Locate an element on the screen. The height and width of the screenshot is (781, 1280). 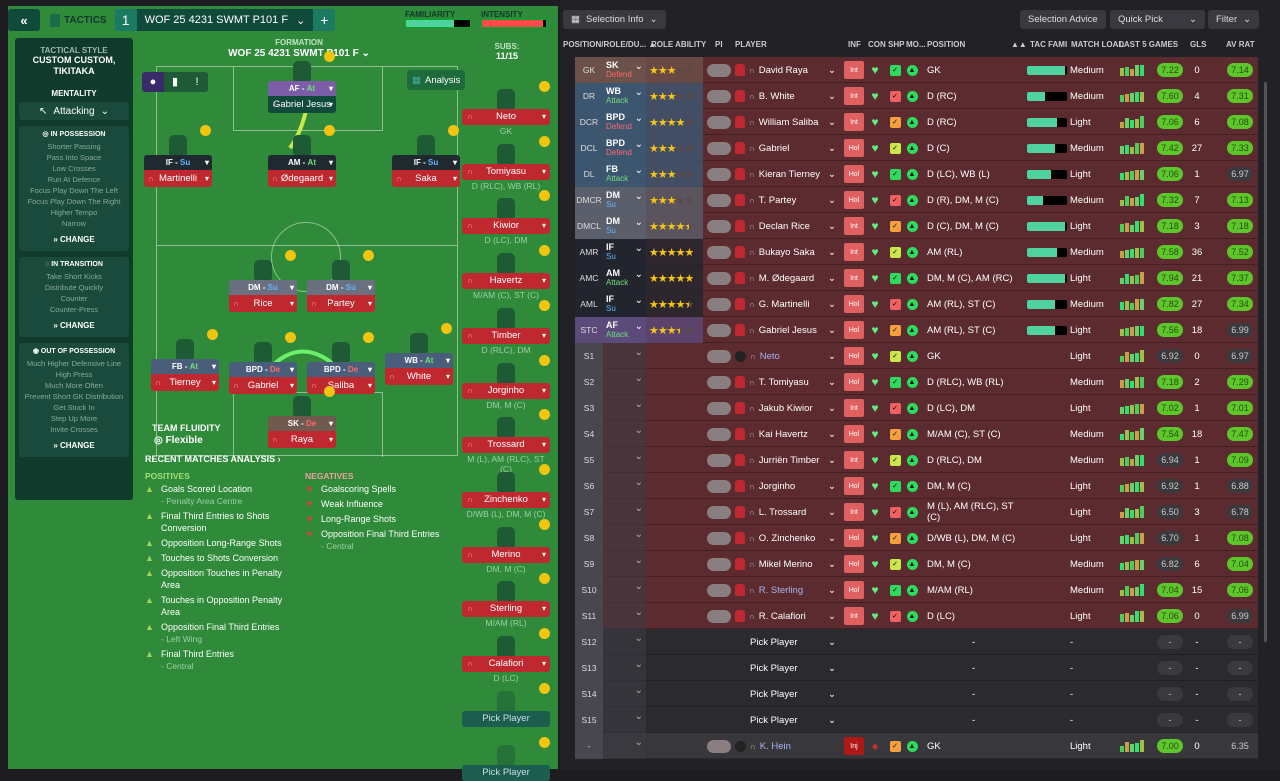
player-select: ∩ K. Hein is located at coordinates (787, 746).